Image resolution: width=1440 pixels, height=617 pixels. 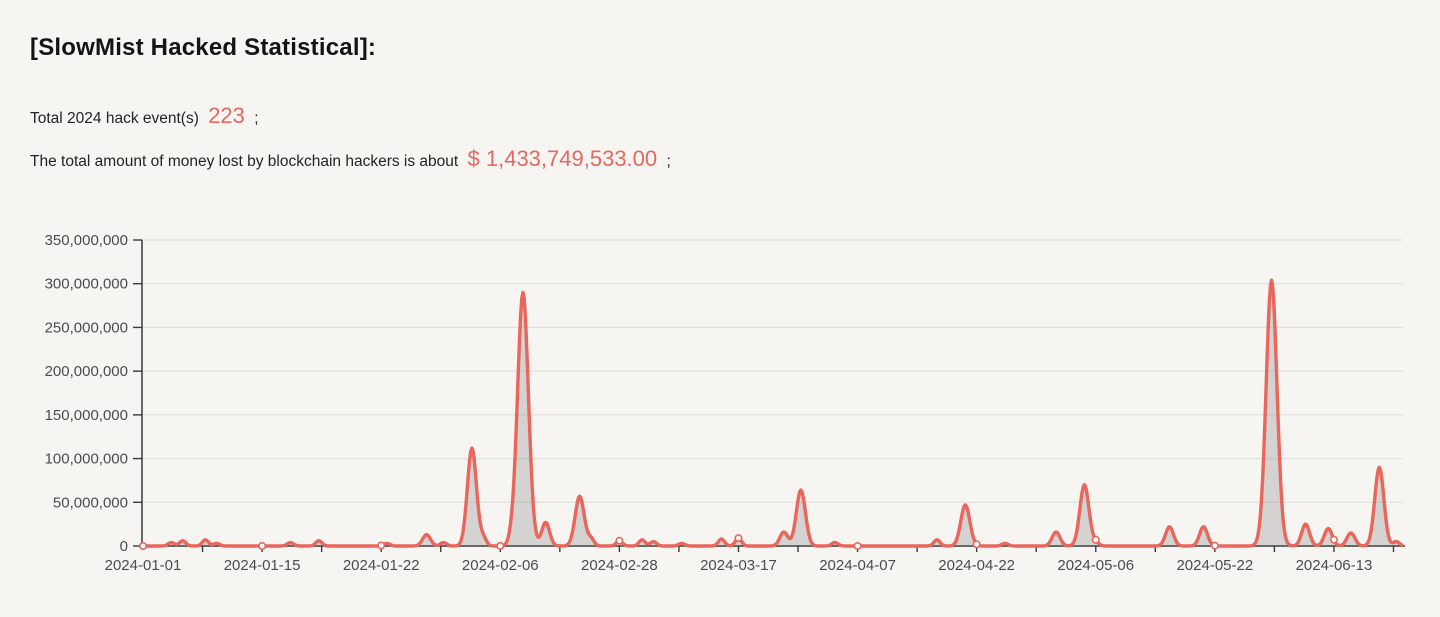 What do you see at coordinates (143, 565) in the screenshot?
I see `x-tick-label: 2024-01-01` at bounding box center [143, 565].